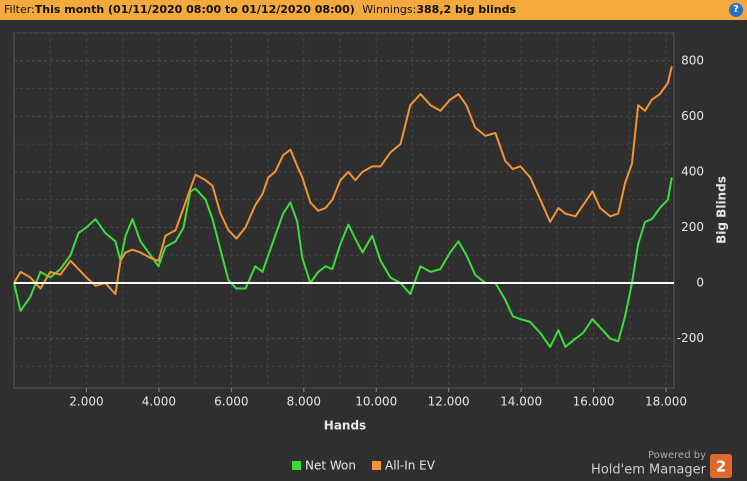 The width and height of the screenshot is (747, 481). What do you see at coordinates (692, 116) in the screenshot?
I see `y-tick-label: 600` at bounding box center [692, 116].